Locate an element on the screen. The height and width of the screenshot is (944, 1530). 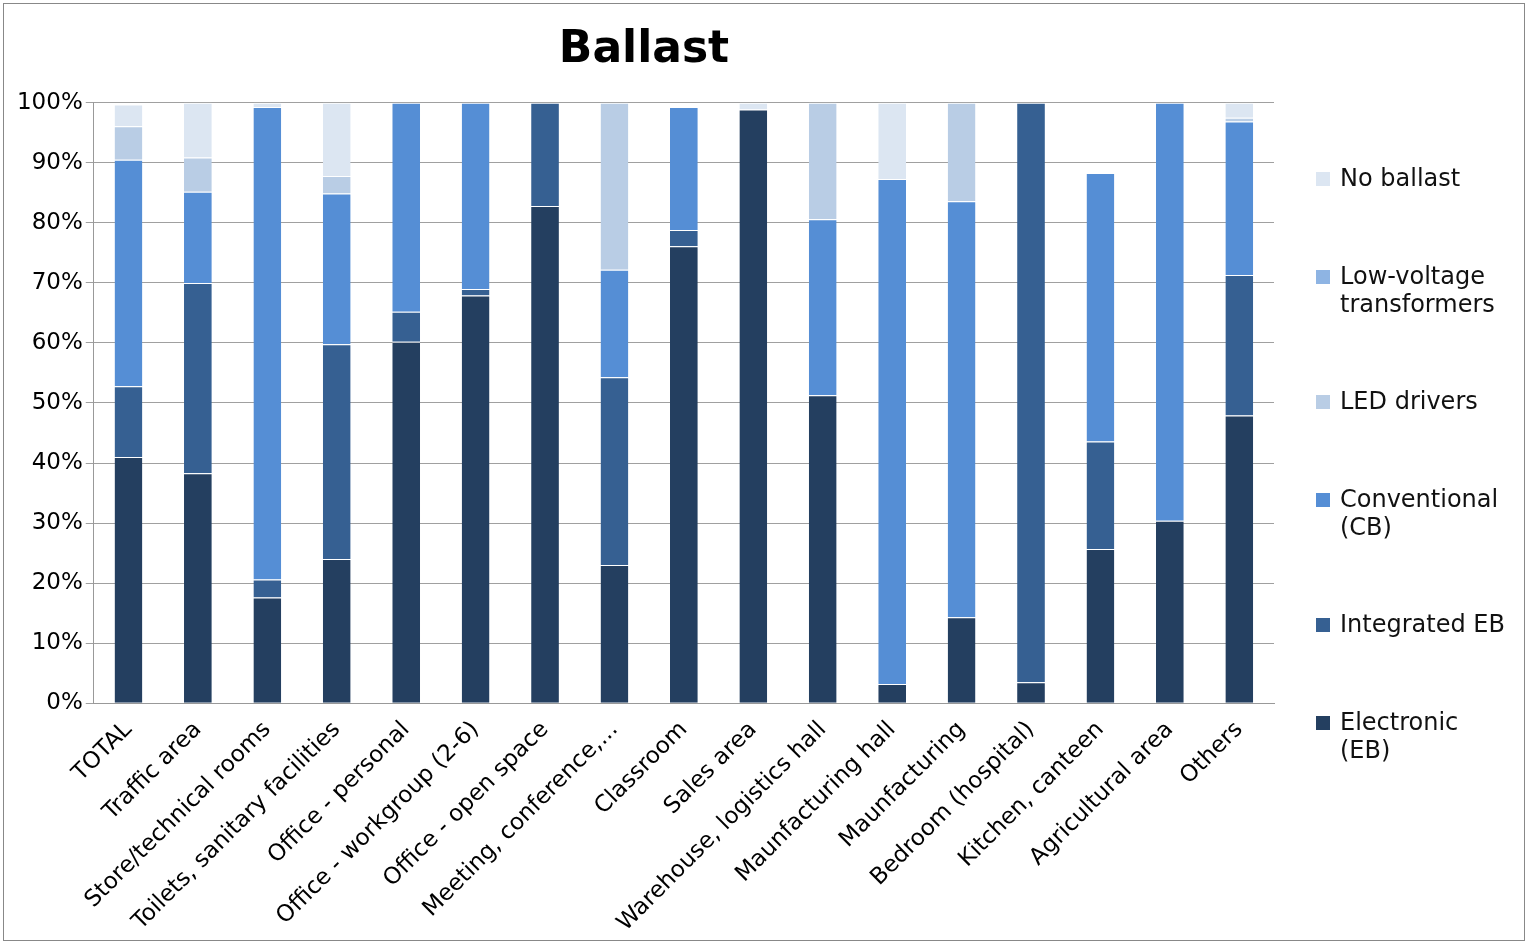
y-tick-label: 0% is located at coordinates (64, 701).